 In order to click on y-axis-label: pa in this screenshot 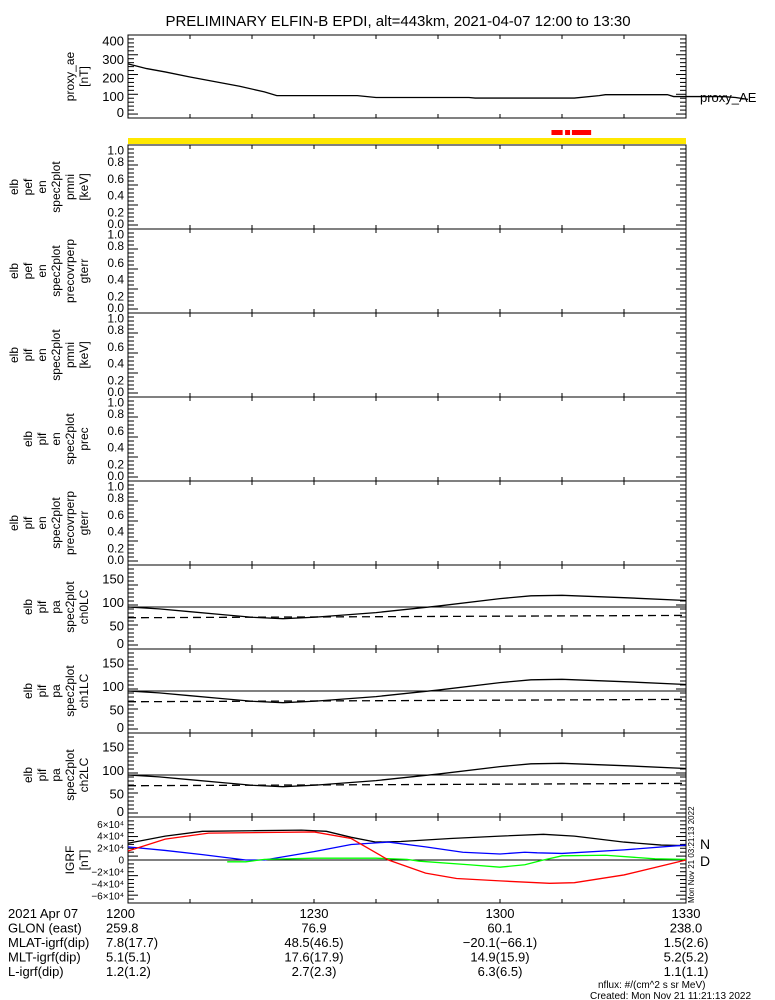, I will do `click(56, 775)`.